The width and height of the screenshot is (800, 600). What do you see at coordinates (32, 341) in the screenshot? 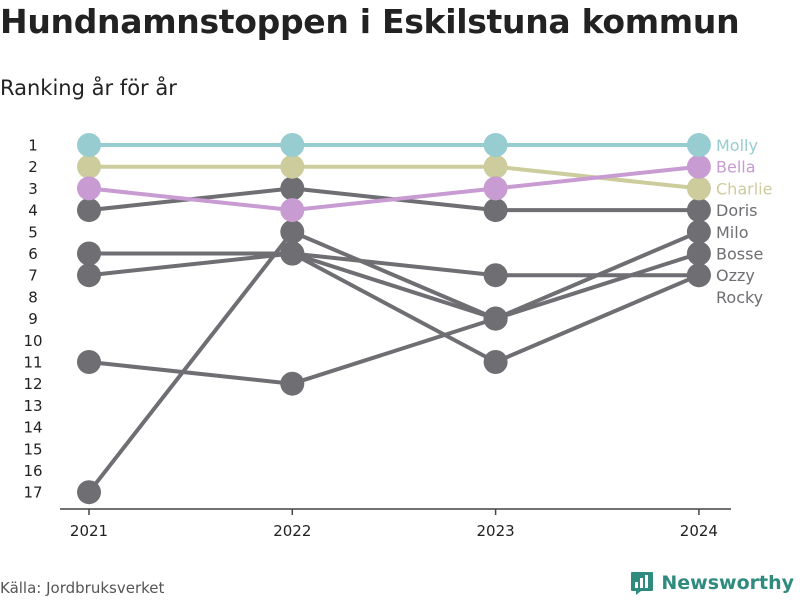
I see `y-tick-label: 10` at bounding box center [32, 341].